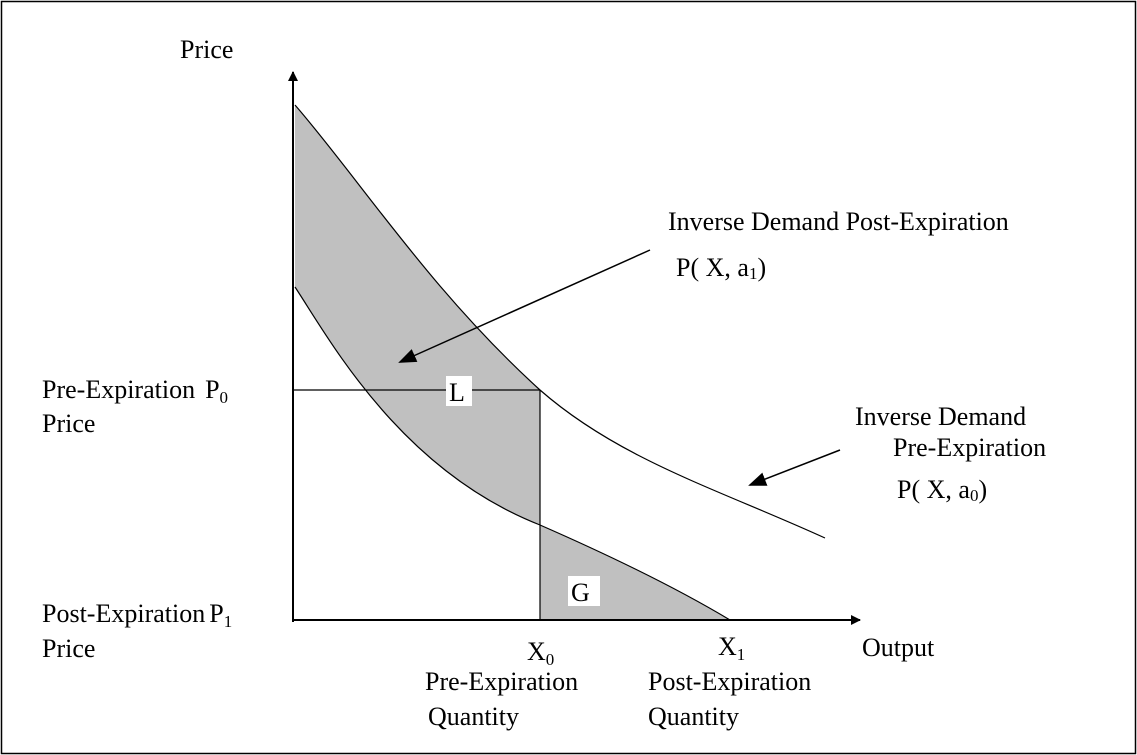 Image resolution: width=1137 pixels, height=755 pixels. I want to click on label: X0, so click(540, 653).